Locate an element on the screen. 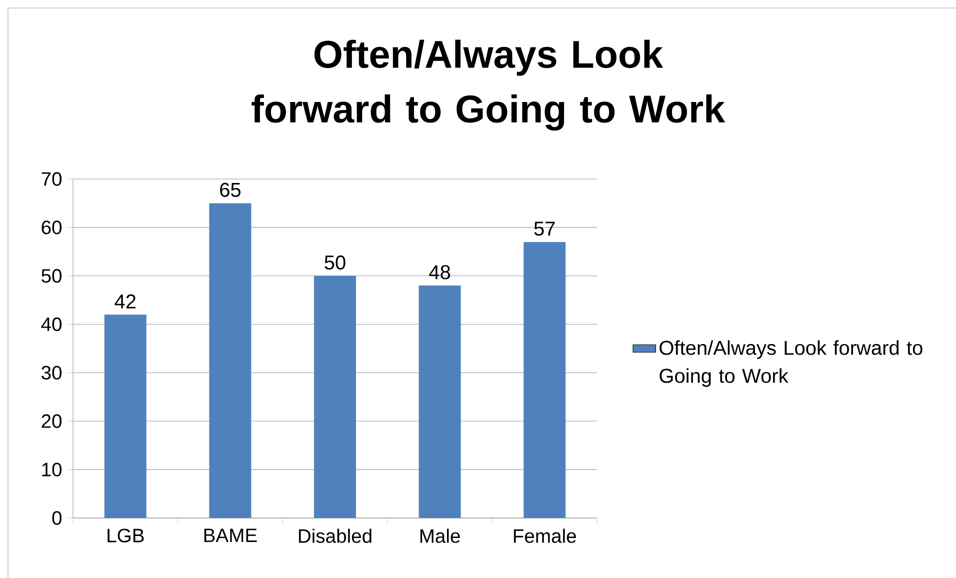 This screenshot has width=956, height=578. y-tick-label: 30 is located at coordinates (52, 373).